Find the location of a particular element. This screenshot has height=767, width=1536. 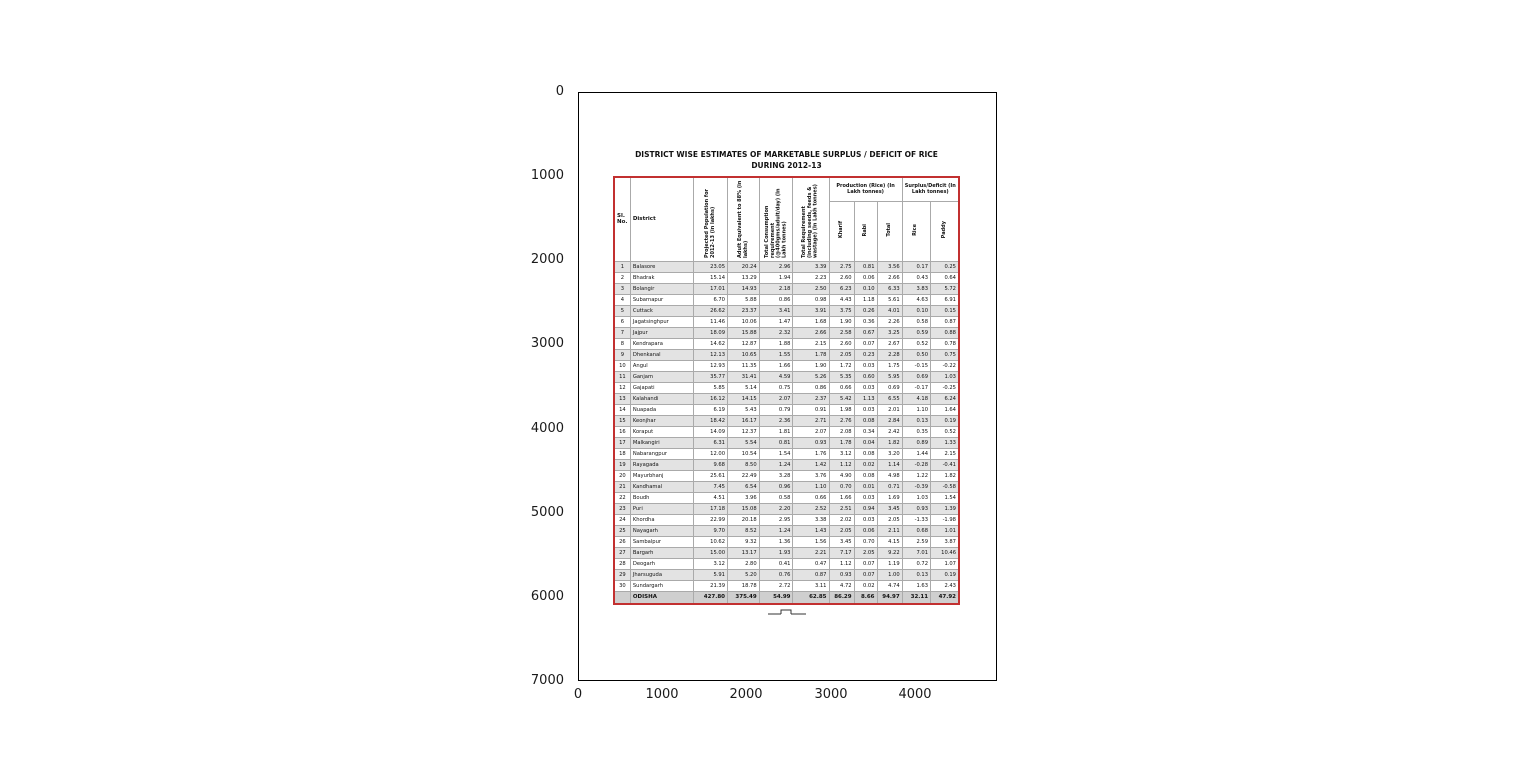

value-cell: 0.81 is located at coordinates (865, 266).